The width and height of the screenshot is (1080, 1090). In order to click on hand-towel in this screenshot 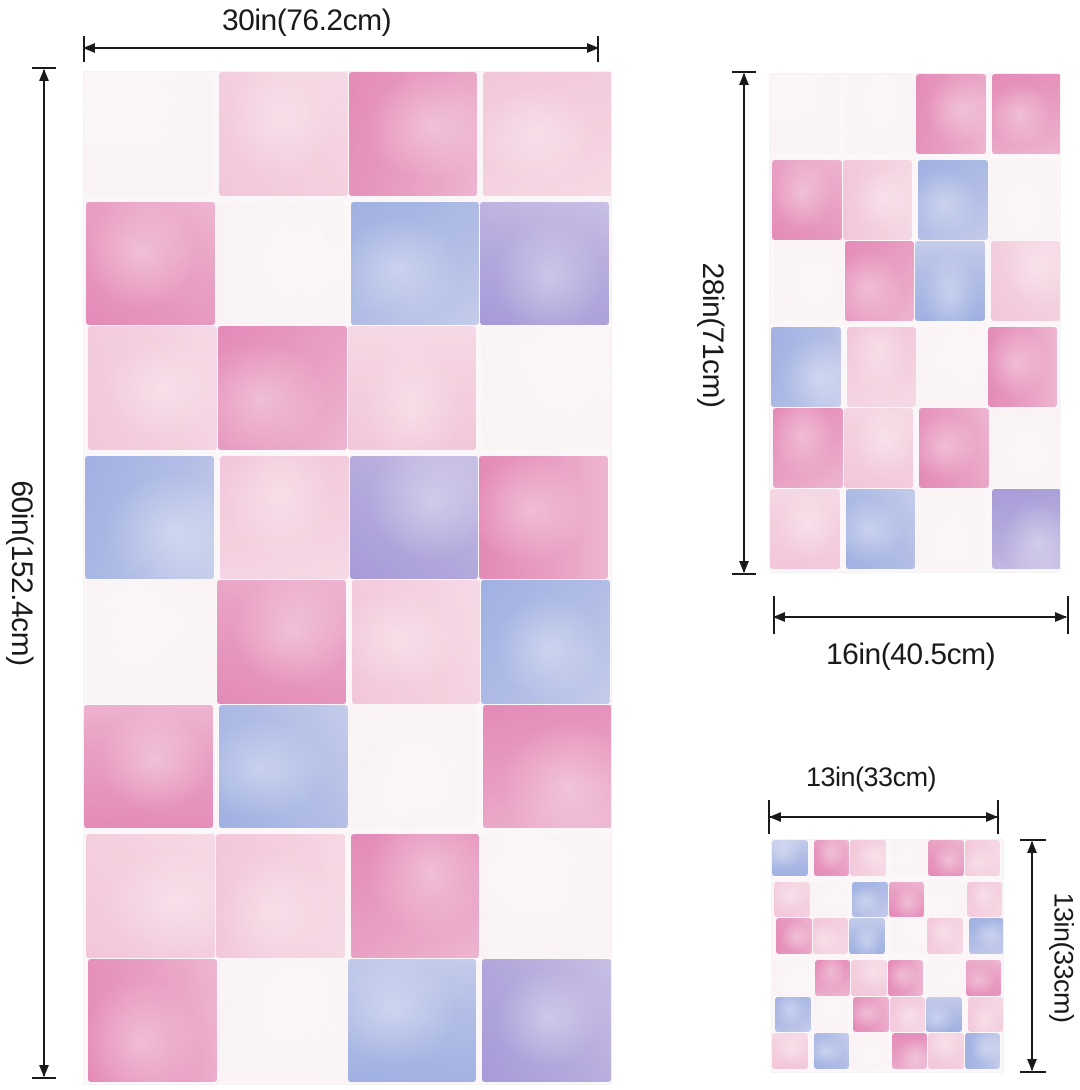, I will do `click(915, 323)`.